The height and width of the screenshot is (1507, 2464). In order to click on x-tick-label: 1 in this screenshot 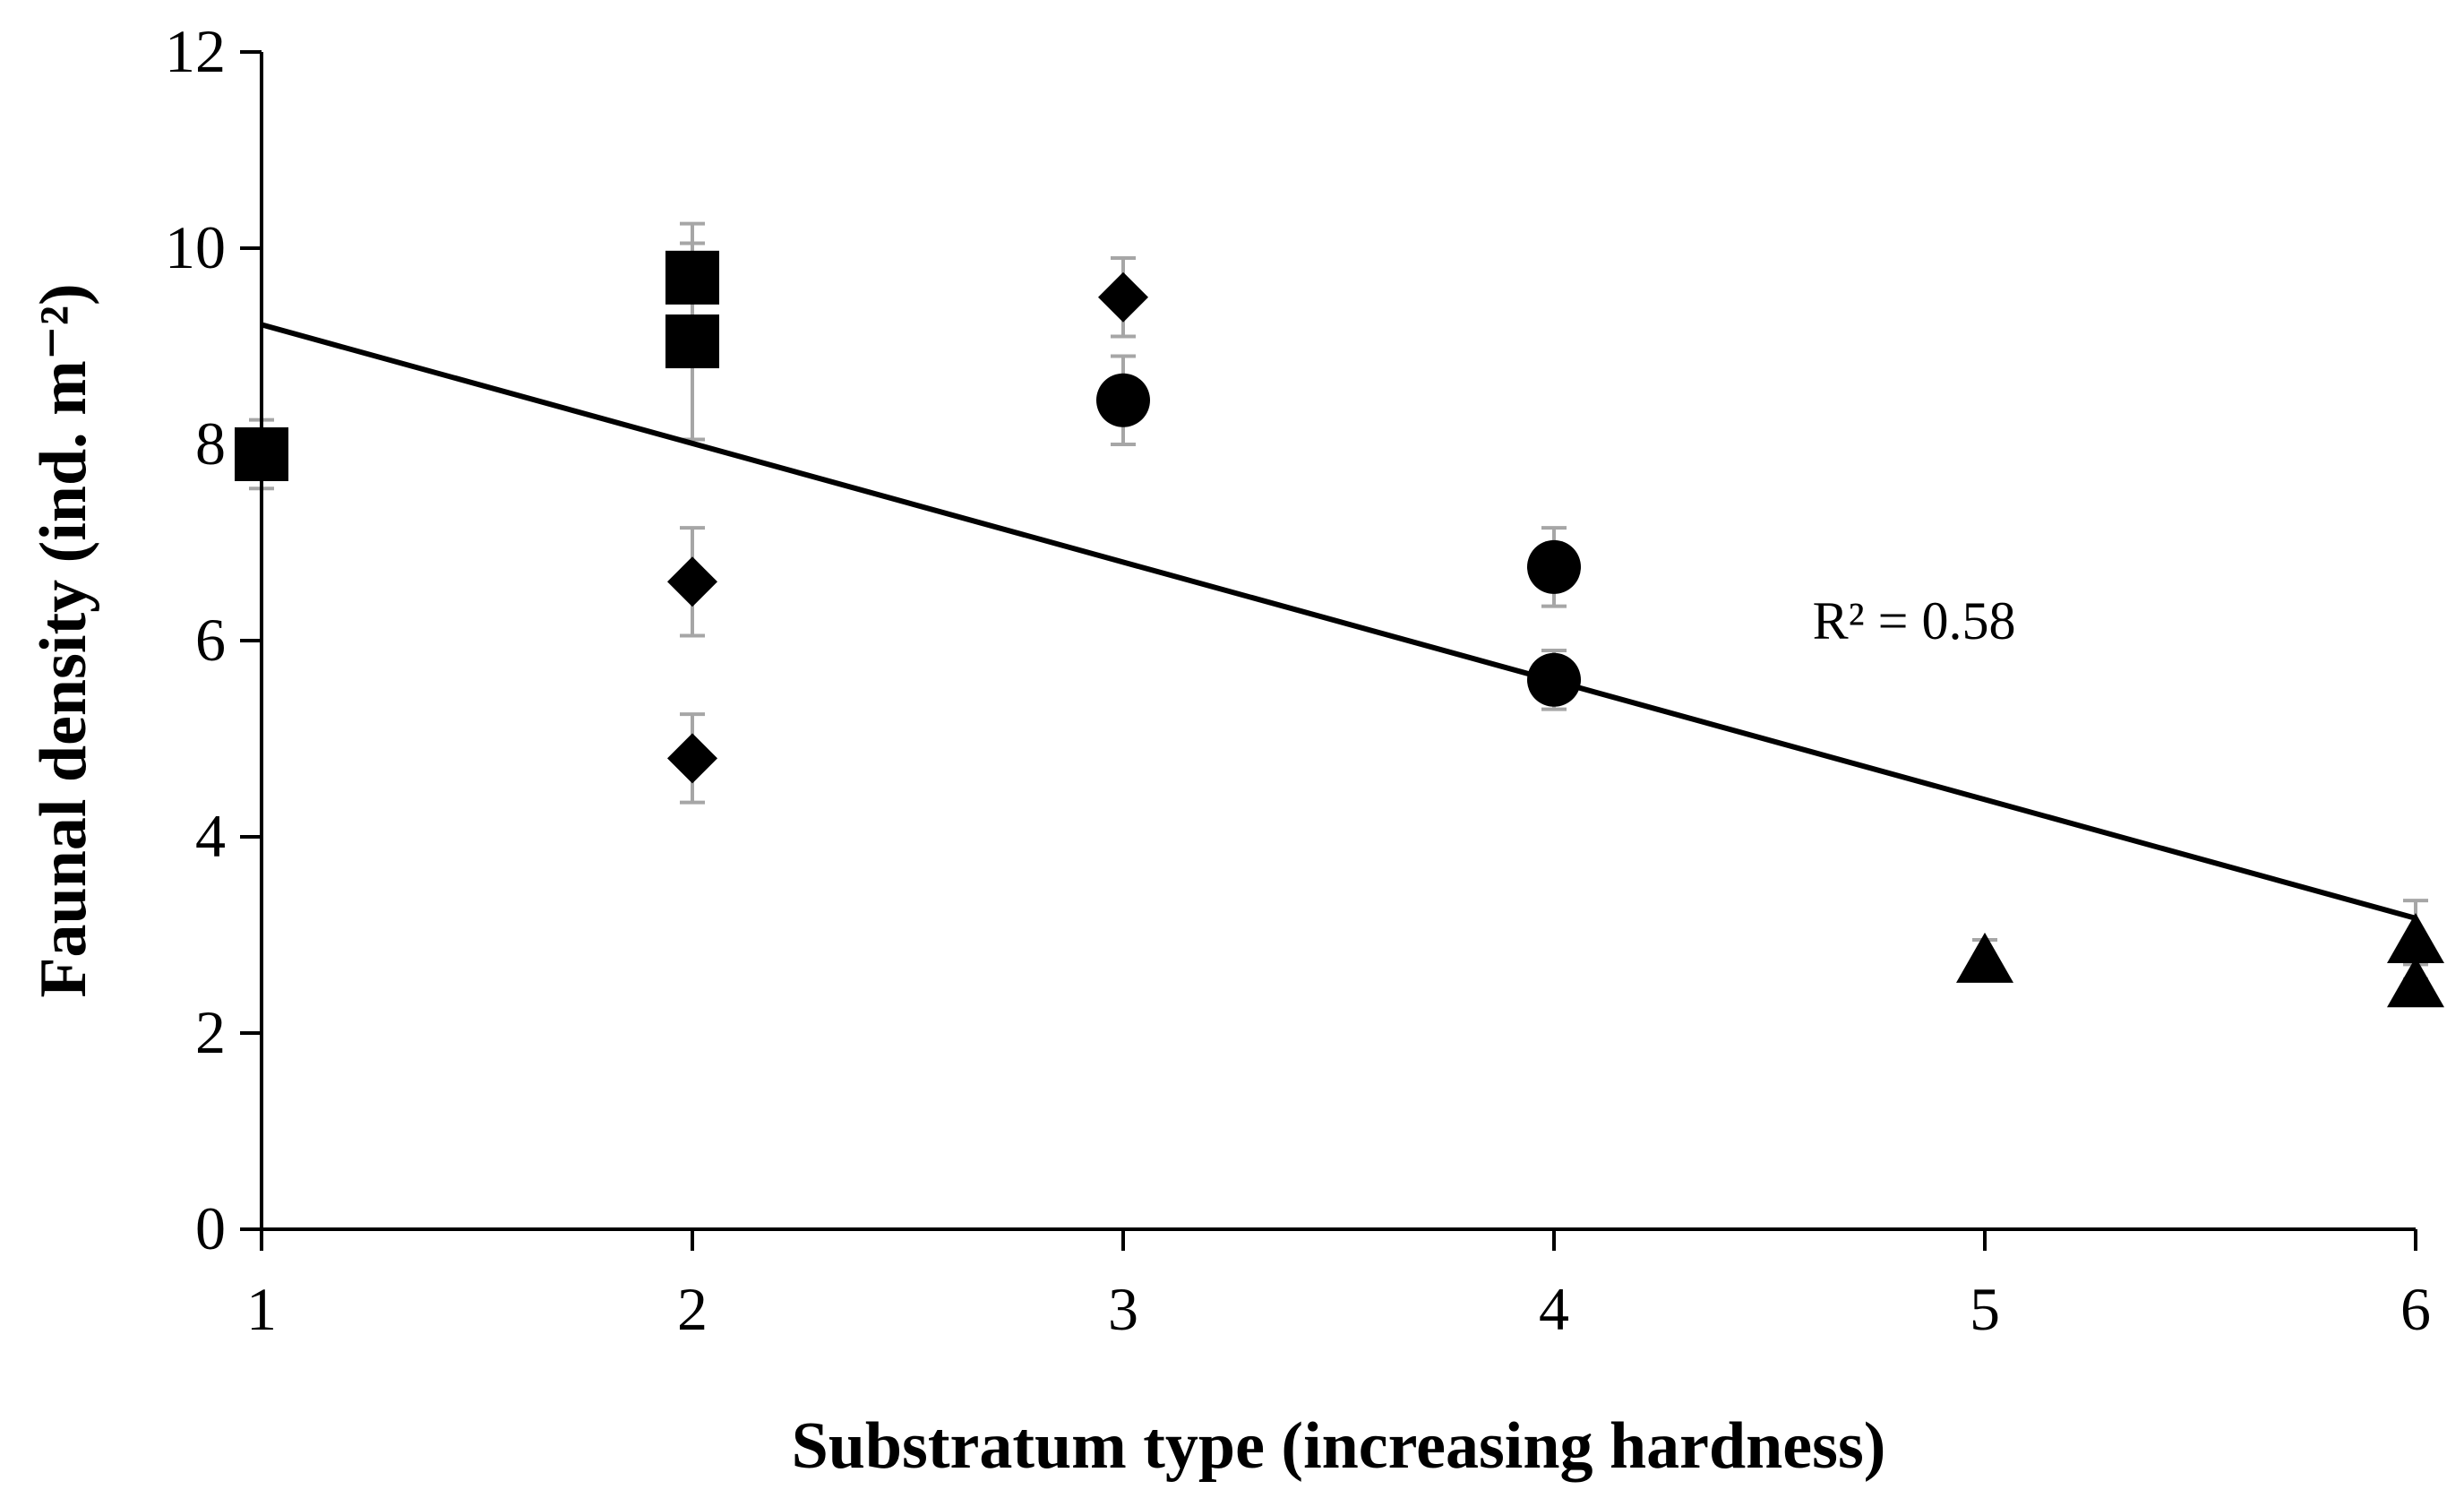, I will do `click(261, 1309)`.